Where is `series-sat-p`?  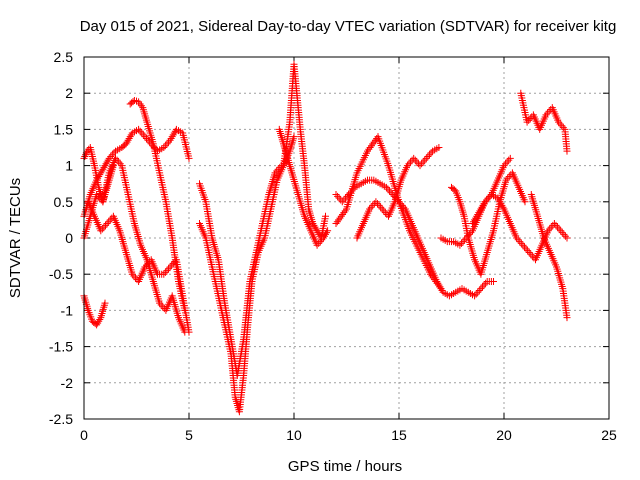 series-sat-p is located at coordinates (520, 227).